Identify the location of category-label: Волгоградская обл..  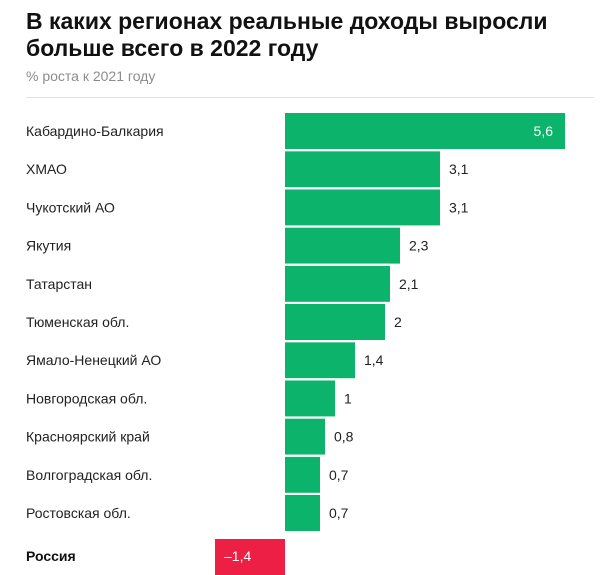
(89, 475).